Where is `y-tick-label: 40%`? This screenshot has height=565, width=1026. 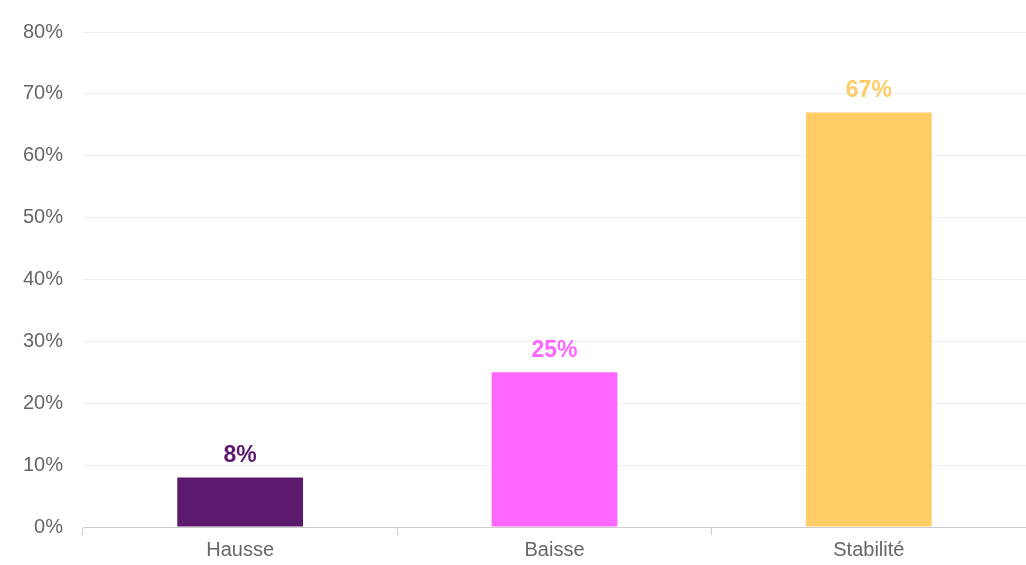 y-tick-label: 40% is located at coordinates (43, 278).